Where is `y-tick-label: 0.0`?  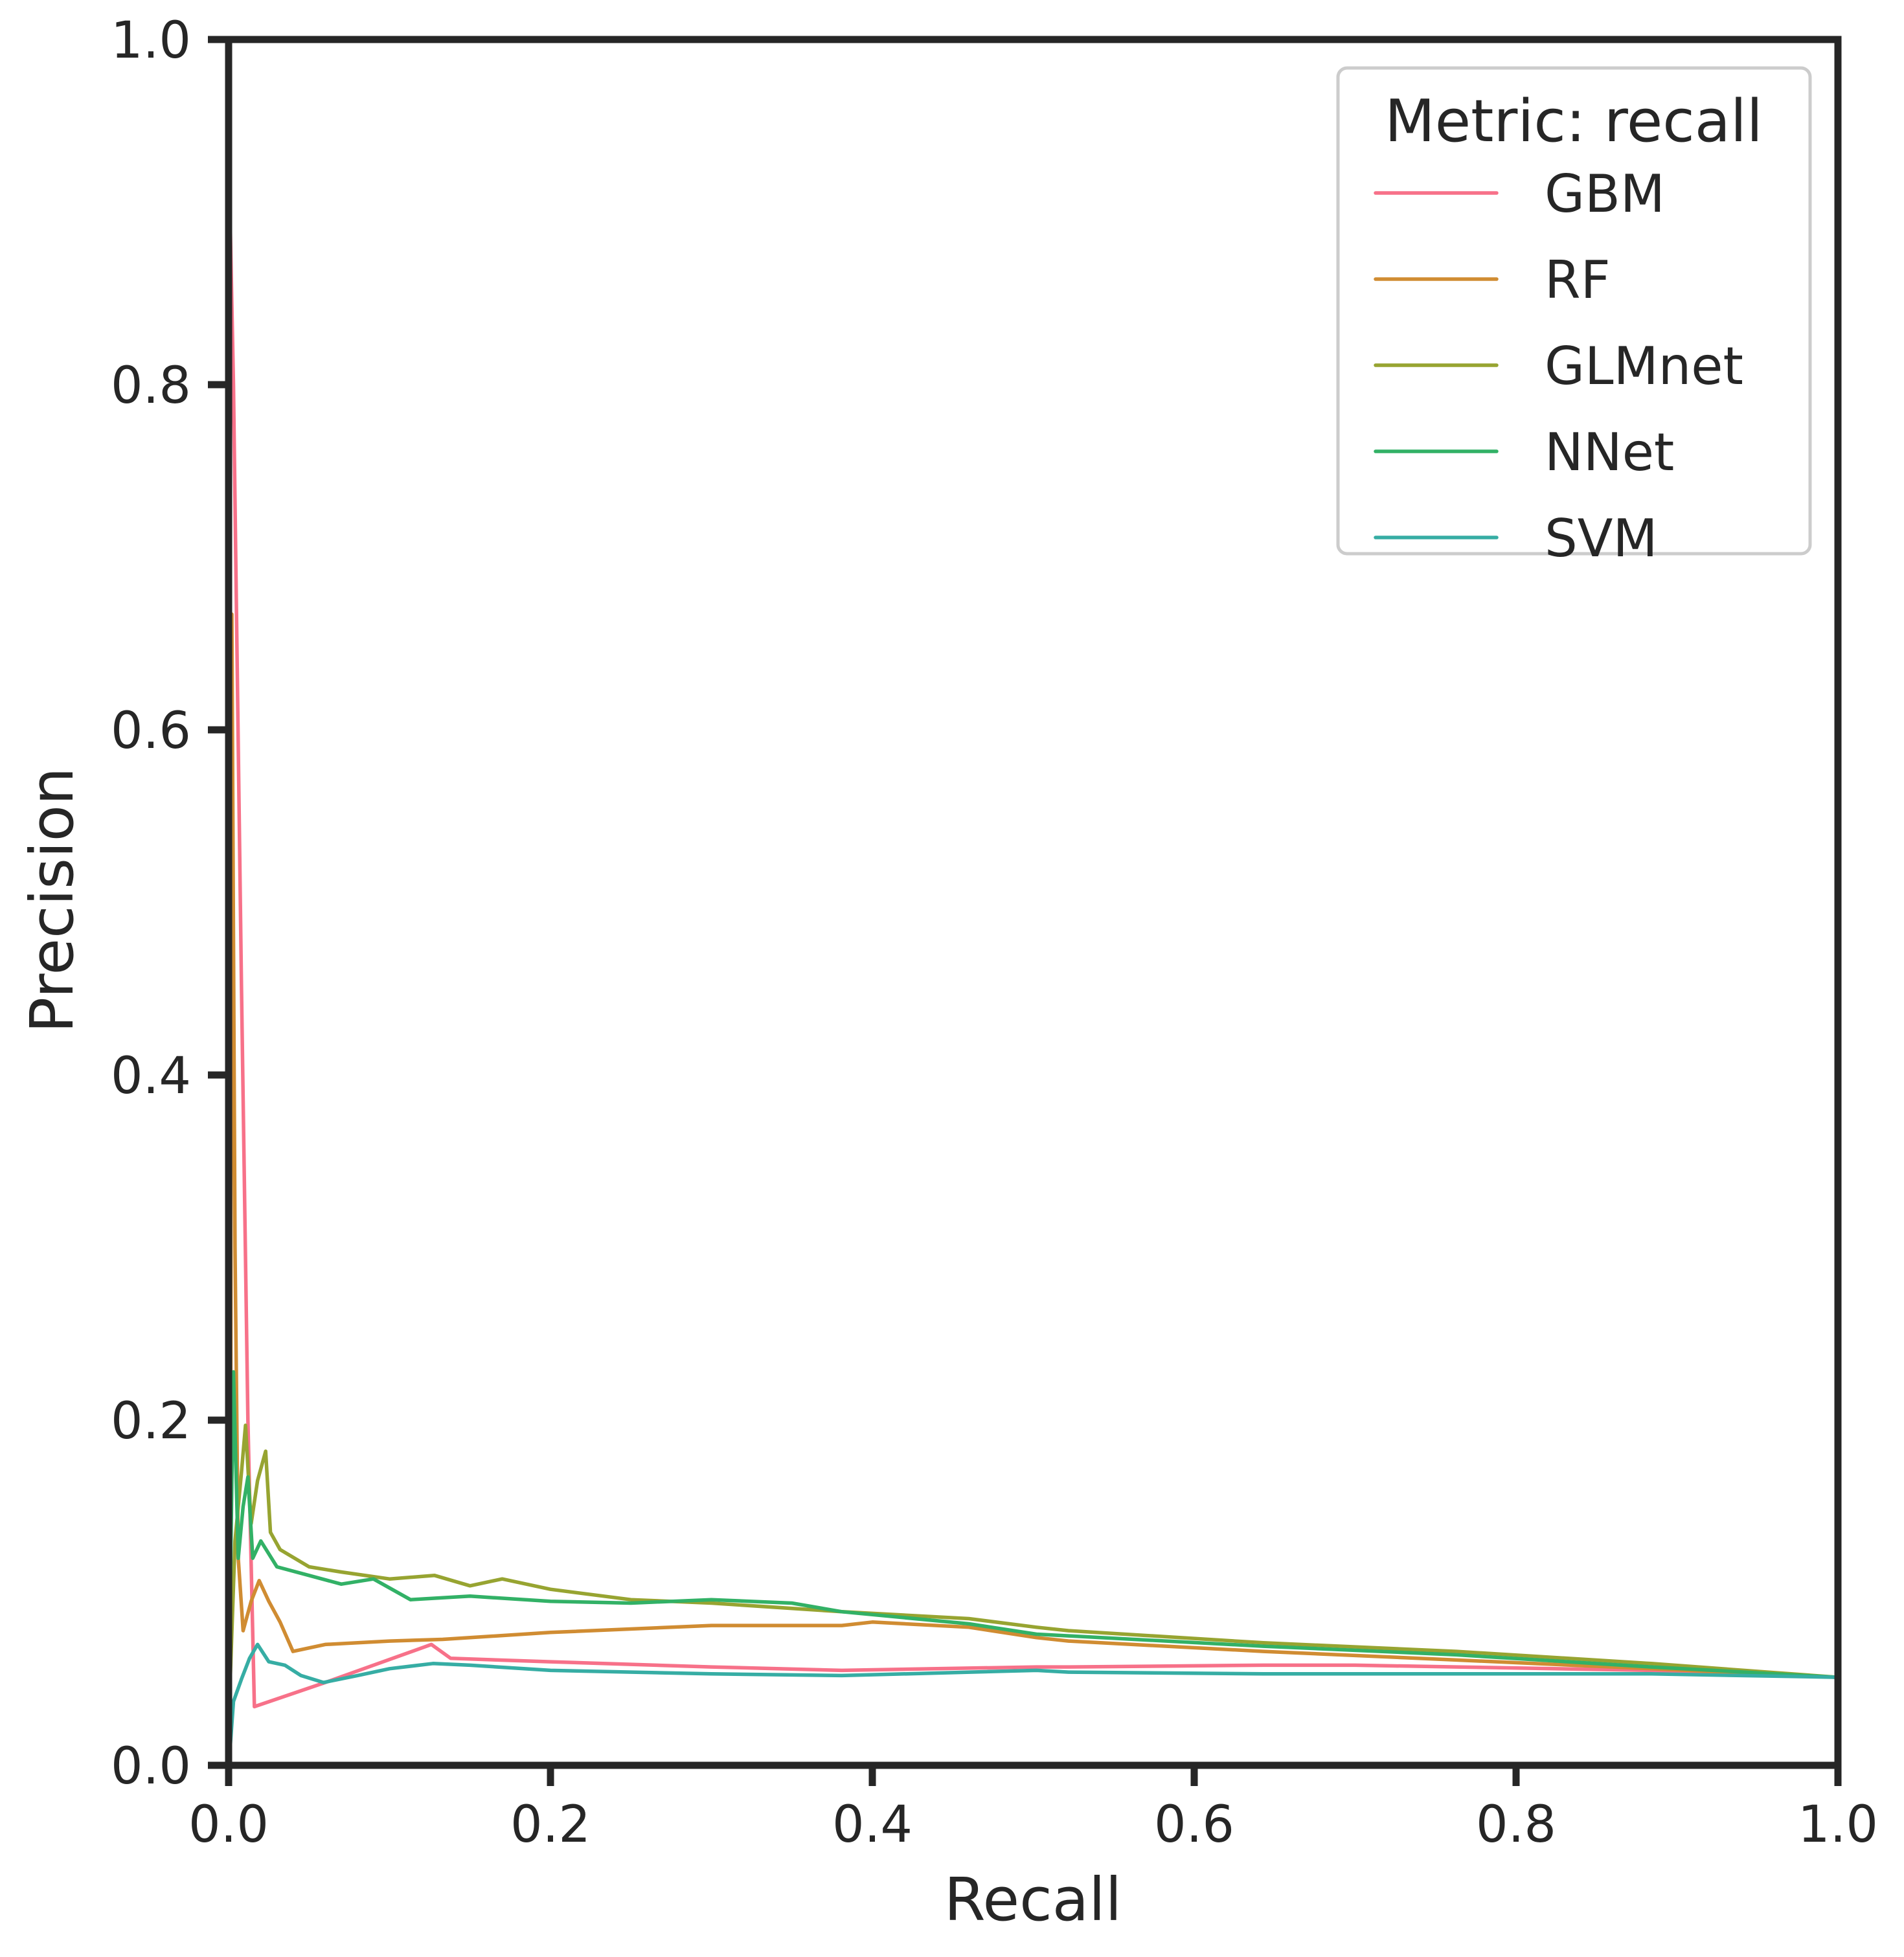 y-tick-label: 0.0 is located at coordinates (151, 1766).